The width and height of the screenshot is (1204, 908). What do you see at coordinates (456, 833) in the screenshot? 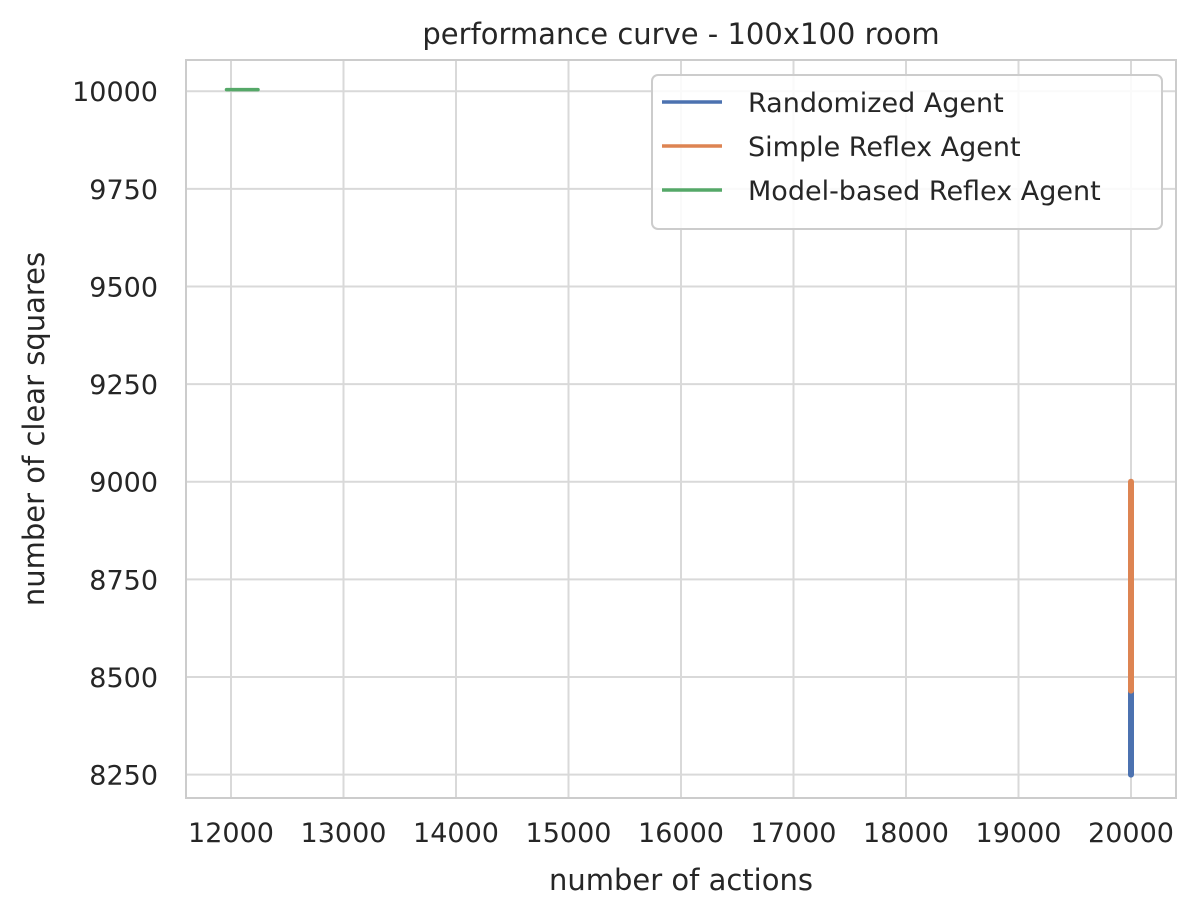
I see `x-tick-label: 14000` at bounding box center [456, 833].